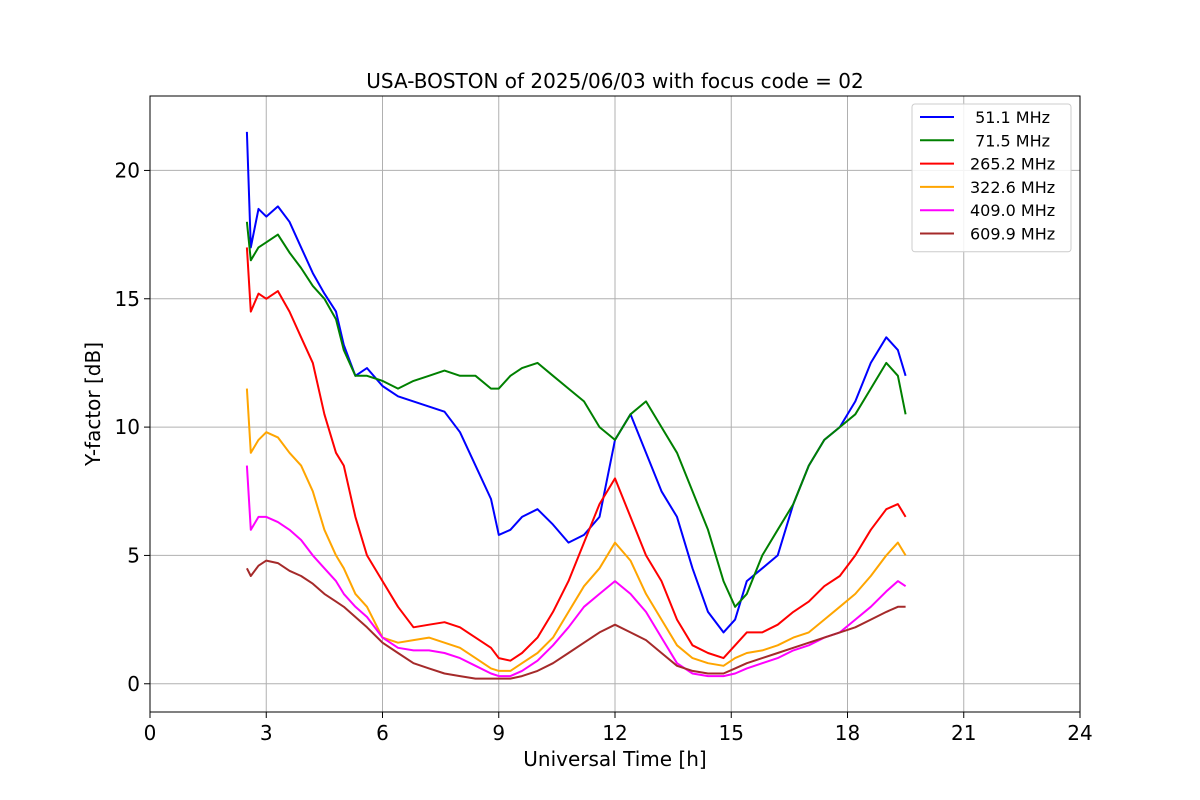  I want to click on y-tick-label: 15, so click(127, 299).